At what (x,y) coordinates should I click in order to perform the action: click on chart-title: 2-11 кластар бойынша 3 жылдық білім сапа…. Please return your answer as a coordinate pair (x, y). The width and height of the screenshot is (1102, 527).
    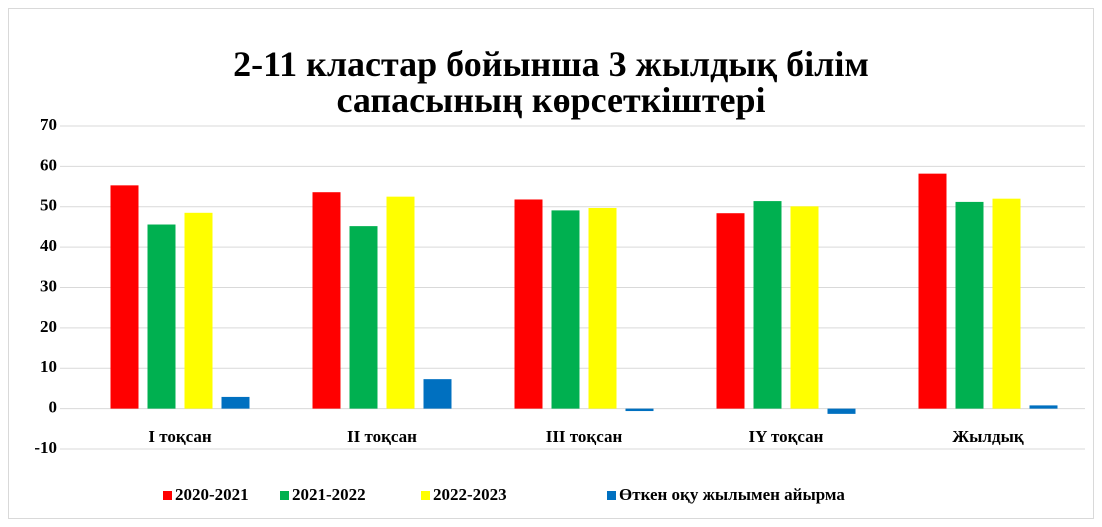
    Looking at the image, I should click on (551, 82).